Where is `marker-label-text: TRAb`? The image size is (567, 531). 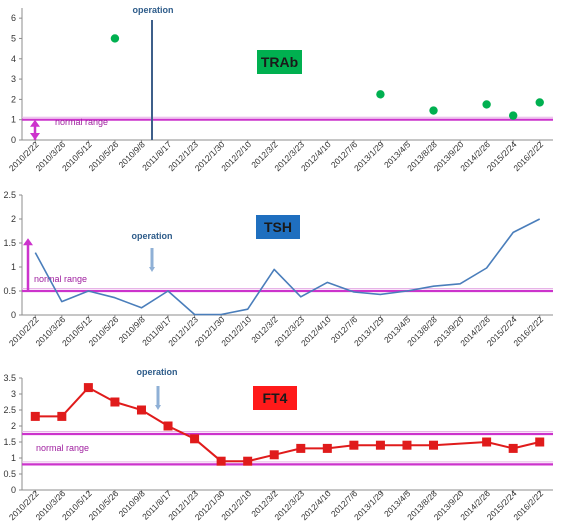 marker-label-text: TRAb is located at coordinates (279, 62).